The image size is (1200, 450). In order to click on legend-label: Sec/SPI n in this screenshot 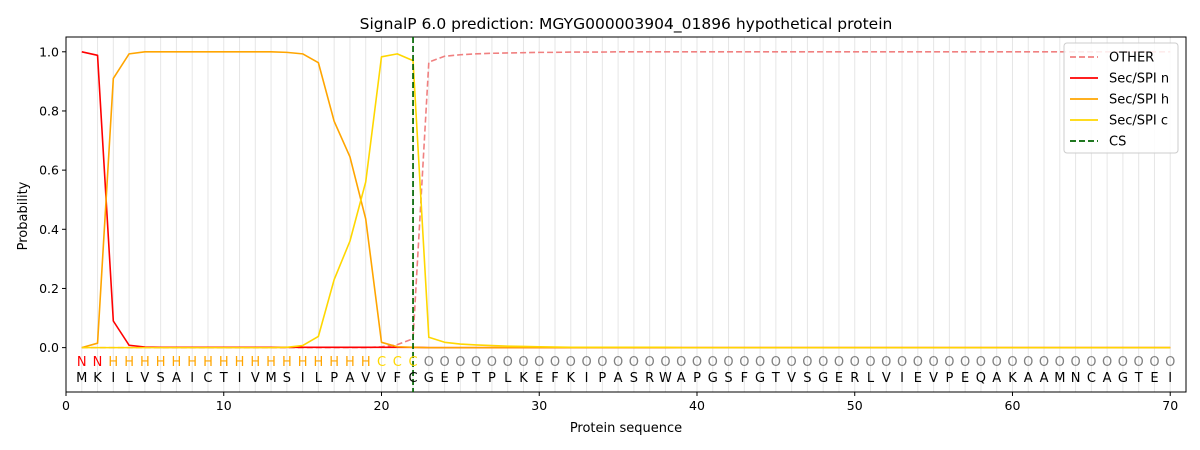, I will do `click(1139, 79)`.